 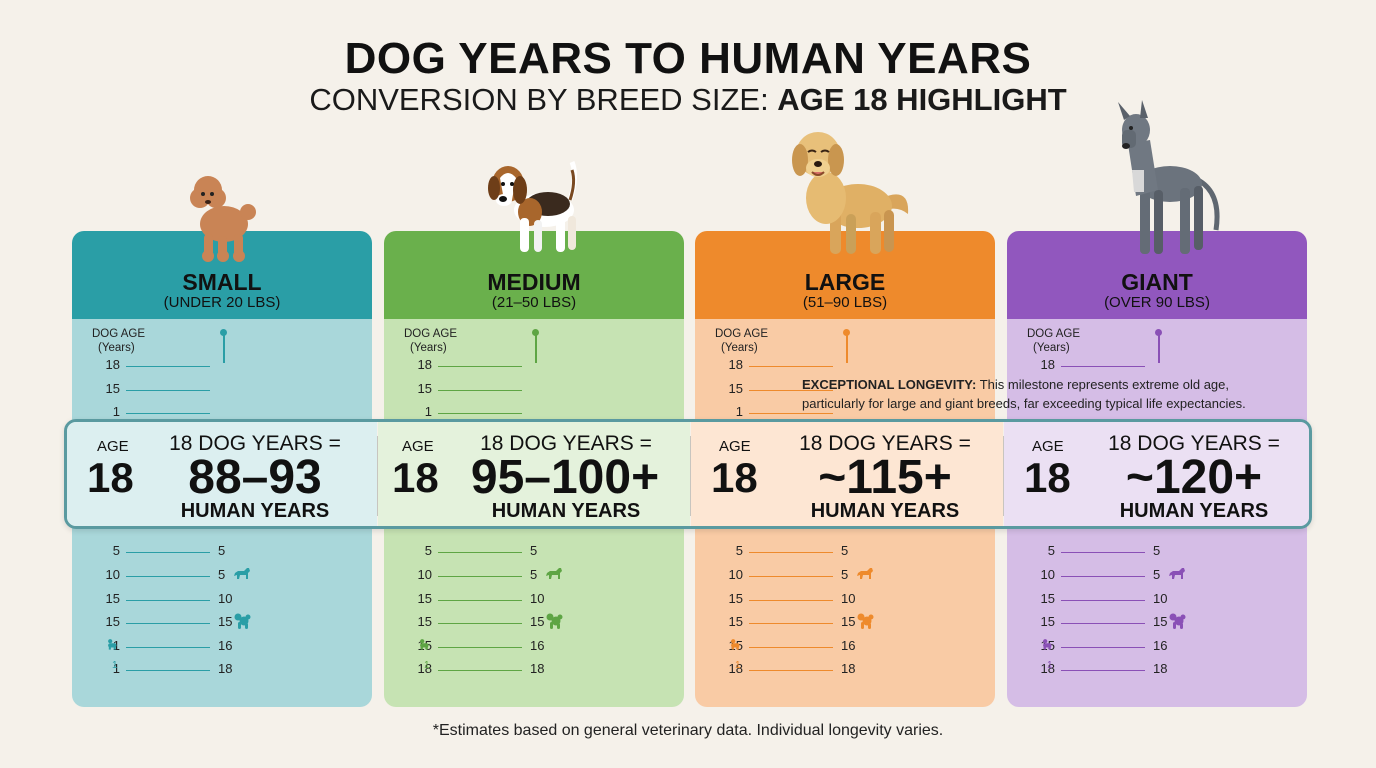 What do you see at coordinates (688, 58) in the screenshot?
I see `page-title: DOG YEARS TO HUMAN YEARS` at bounding box center [688, 58].